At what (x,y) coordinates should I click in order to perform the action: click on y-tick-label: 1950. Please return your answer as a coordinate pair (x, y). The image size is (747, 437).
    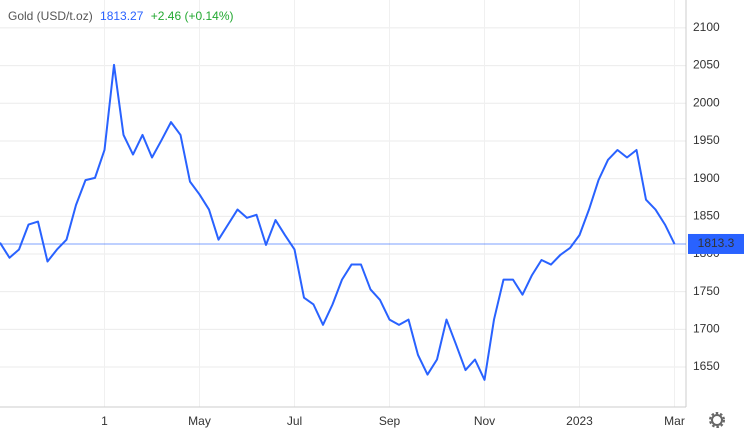
    Looking at the image, I should click on (706, 140).